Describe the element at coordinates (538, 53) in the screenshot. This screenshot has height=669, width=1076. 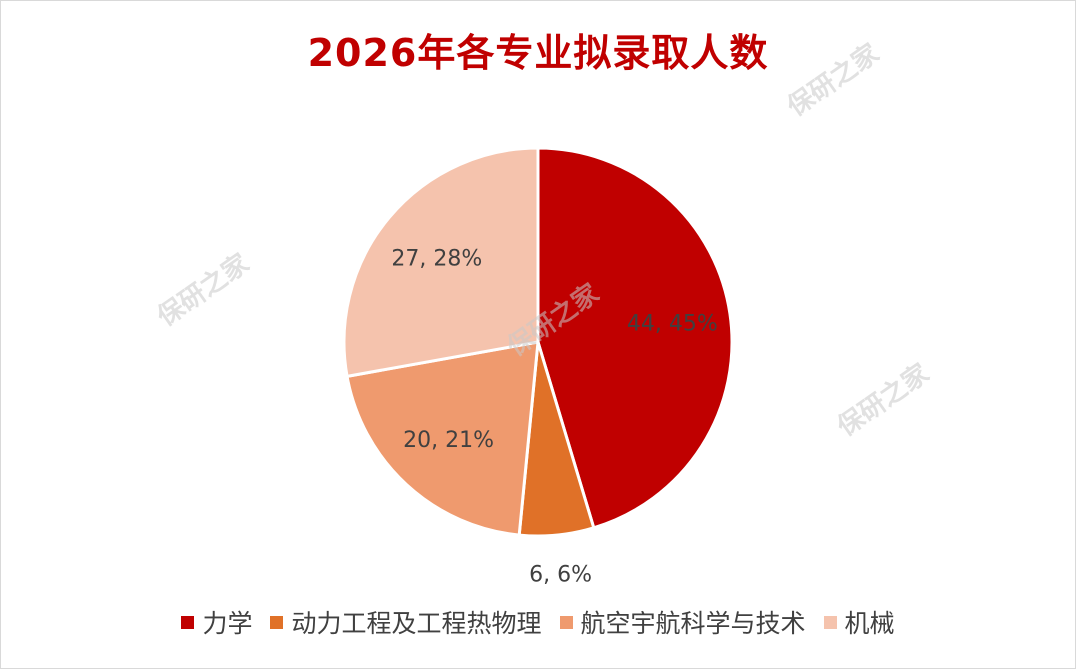
I see `chart-title: 2026年各专业拟录取人数` at that location.